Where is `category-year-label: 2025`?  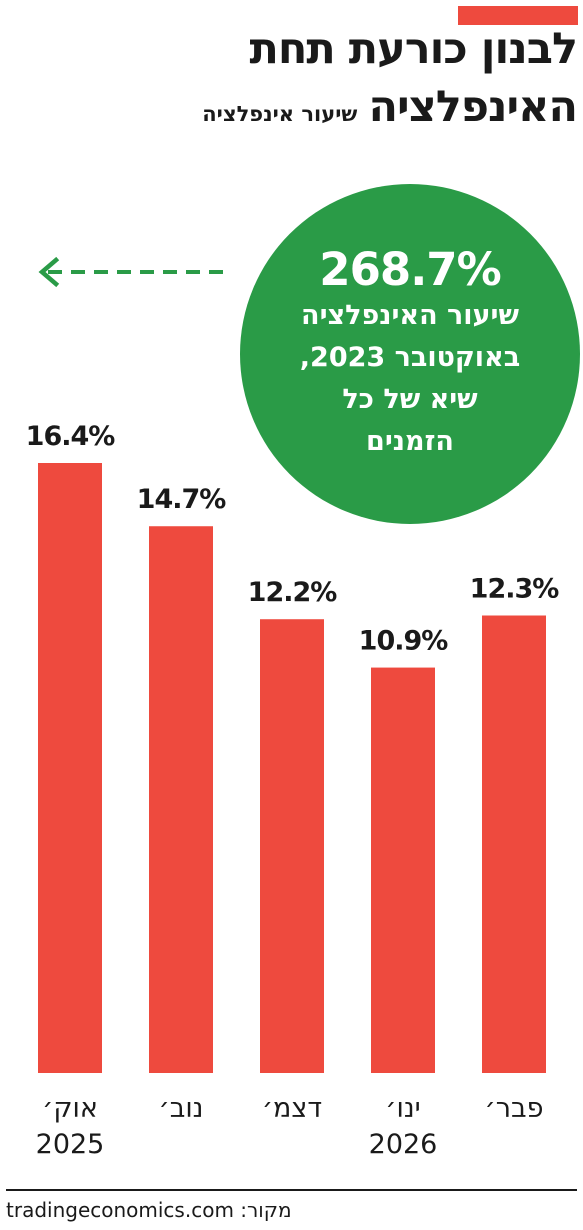
category-year-label: 2025 is located at coordinates (70, 1144).